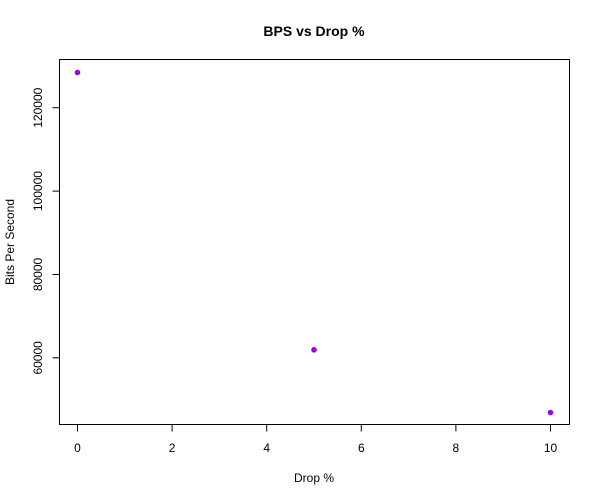  I want to click on x-tick-label: 10, so click(551, 448).